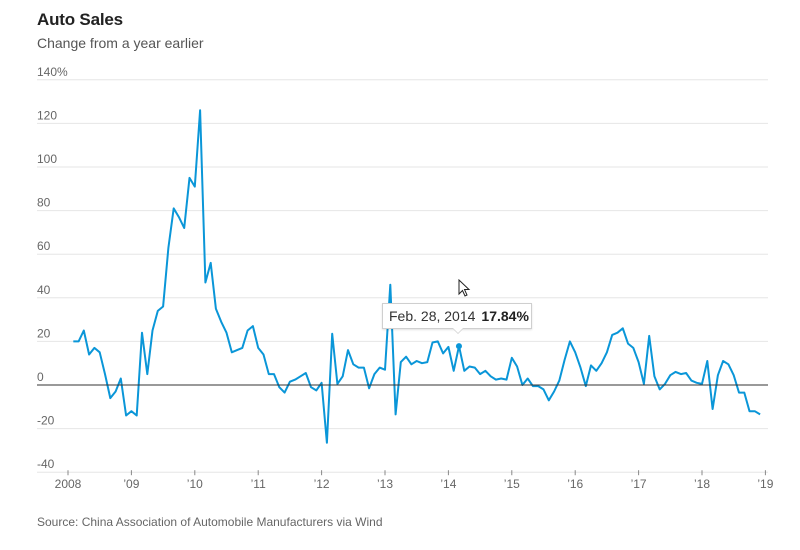  Describe the element at coordinates (458, 346) in the screenshot. I see `highlighted-point` at that location.